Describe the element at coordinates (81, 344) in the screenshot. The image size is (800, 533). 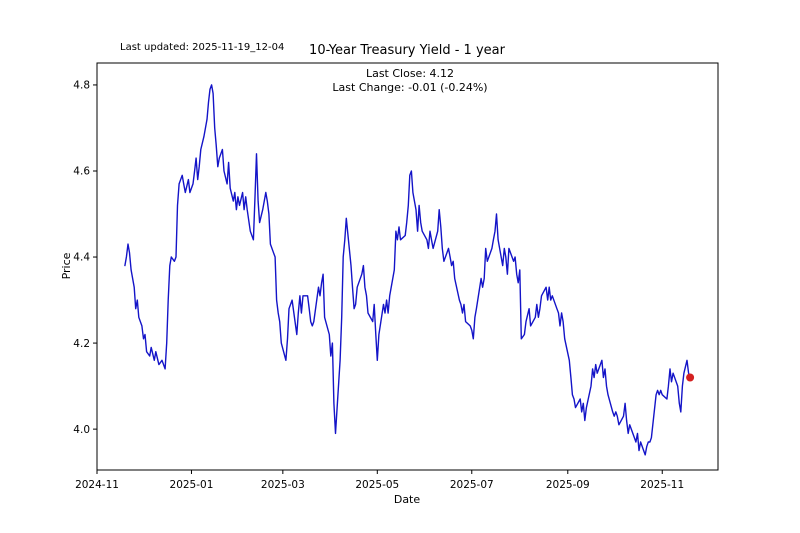
I see `y-tick-label: 4.2` at that location.